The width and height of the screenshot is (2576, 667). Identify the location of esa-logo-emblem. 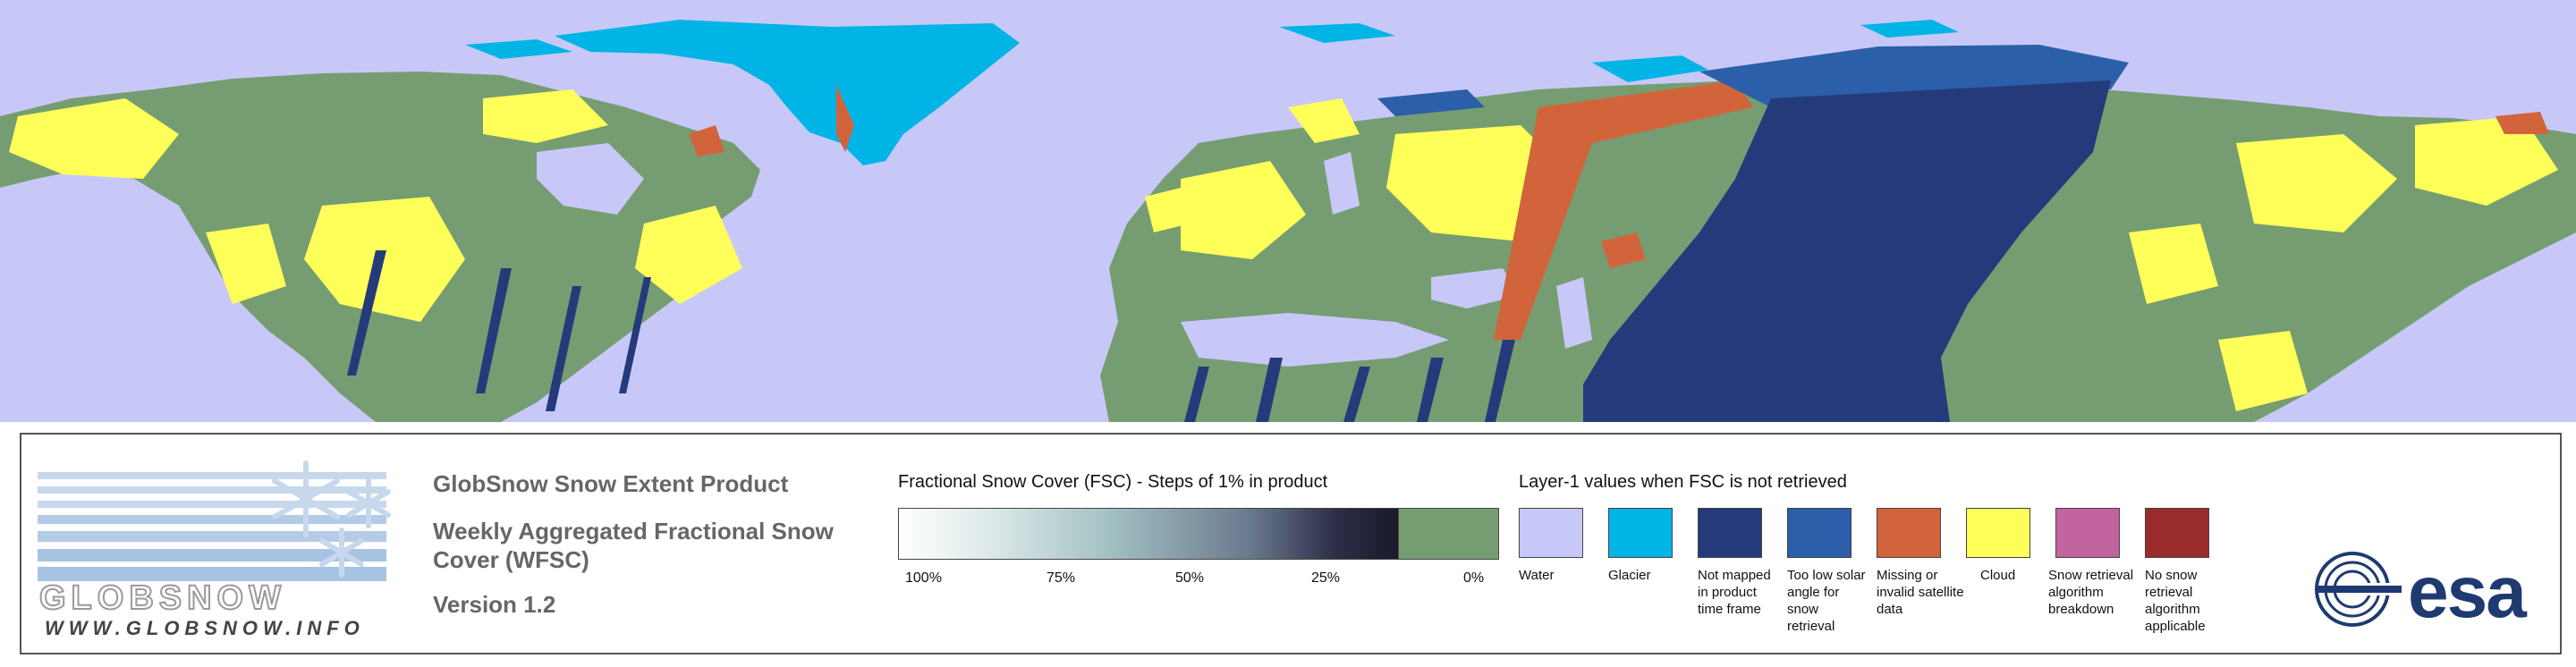
(2358, 590).